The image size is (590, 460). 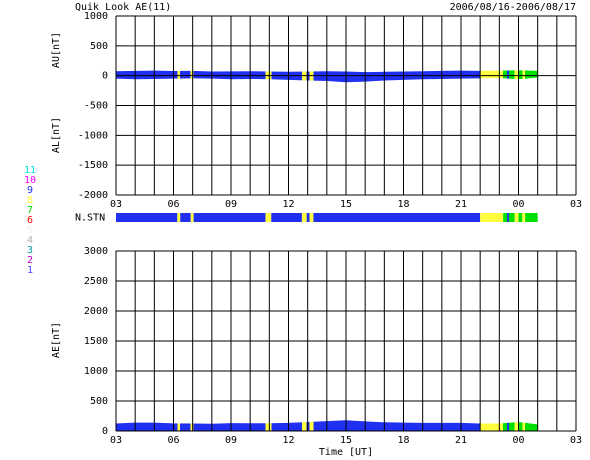 I want to click on y-tick-label: -500, so click(x=96, y=106).